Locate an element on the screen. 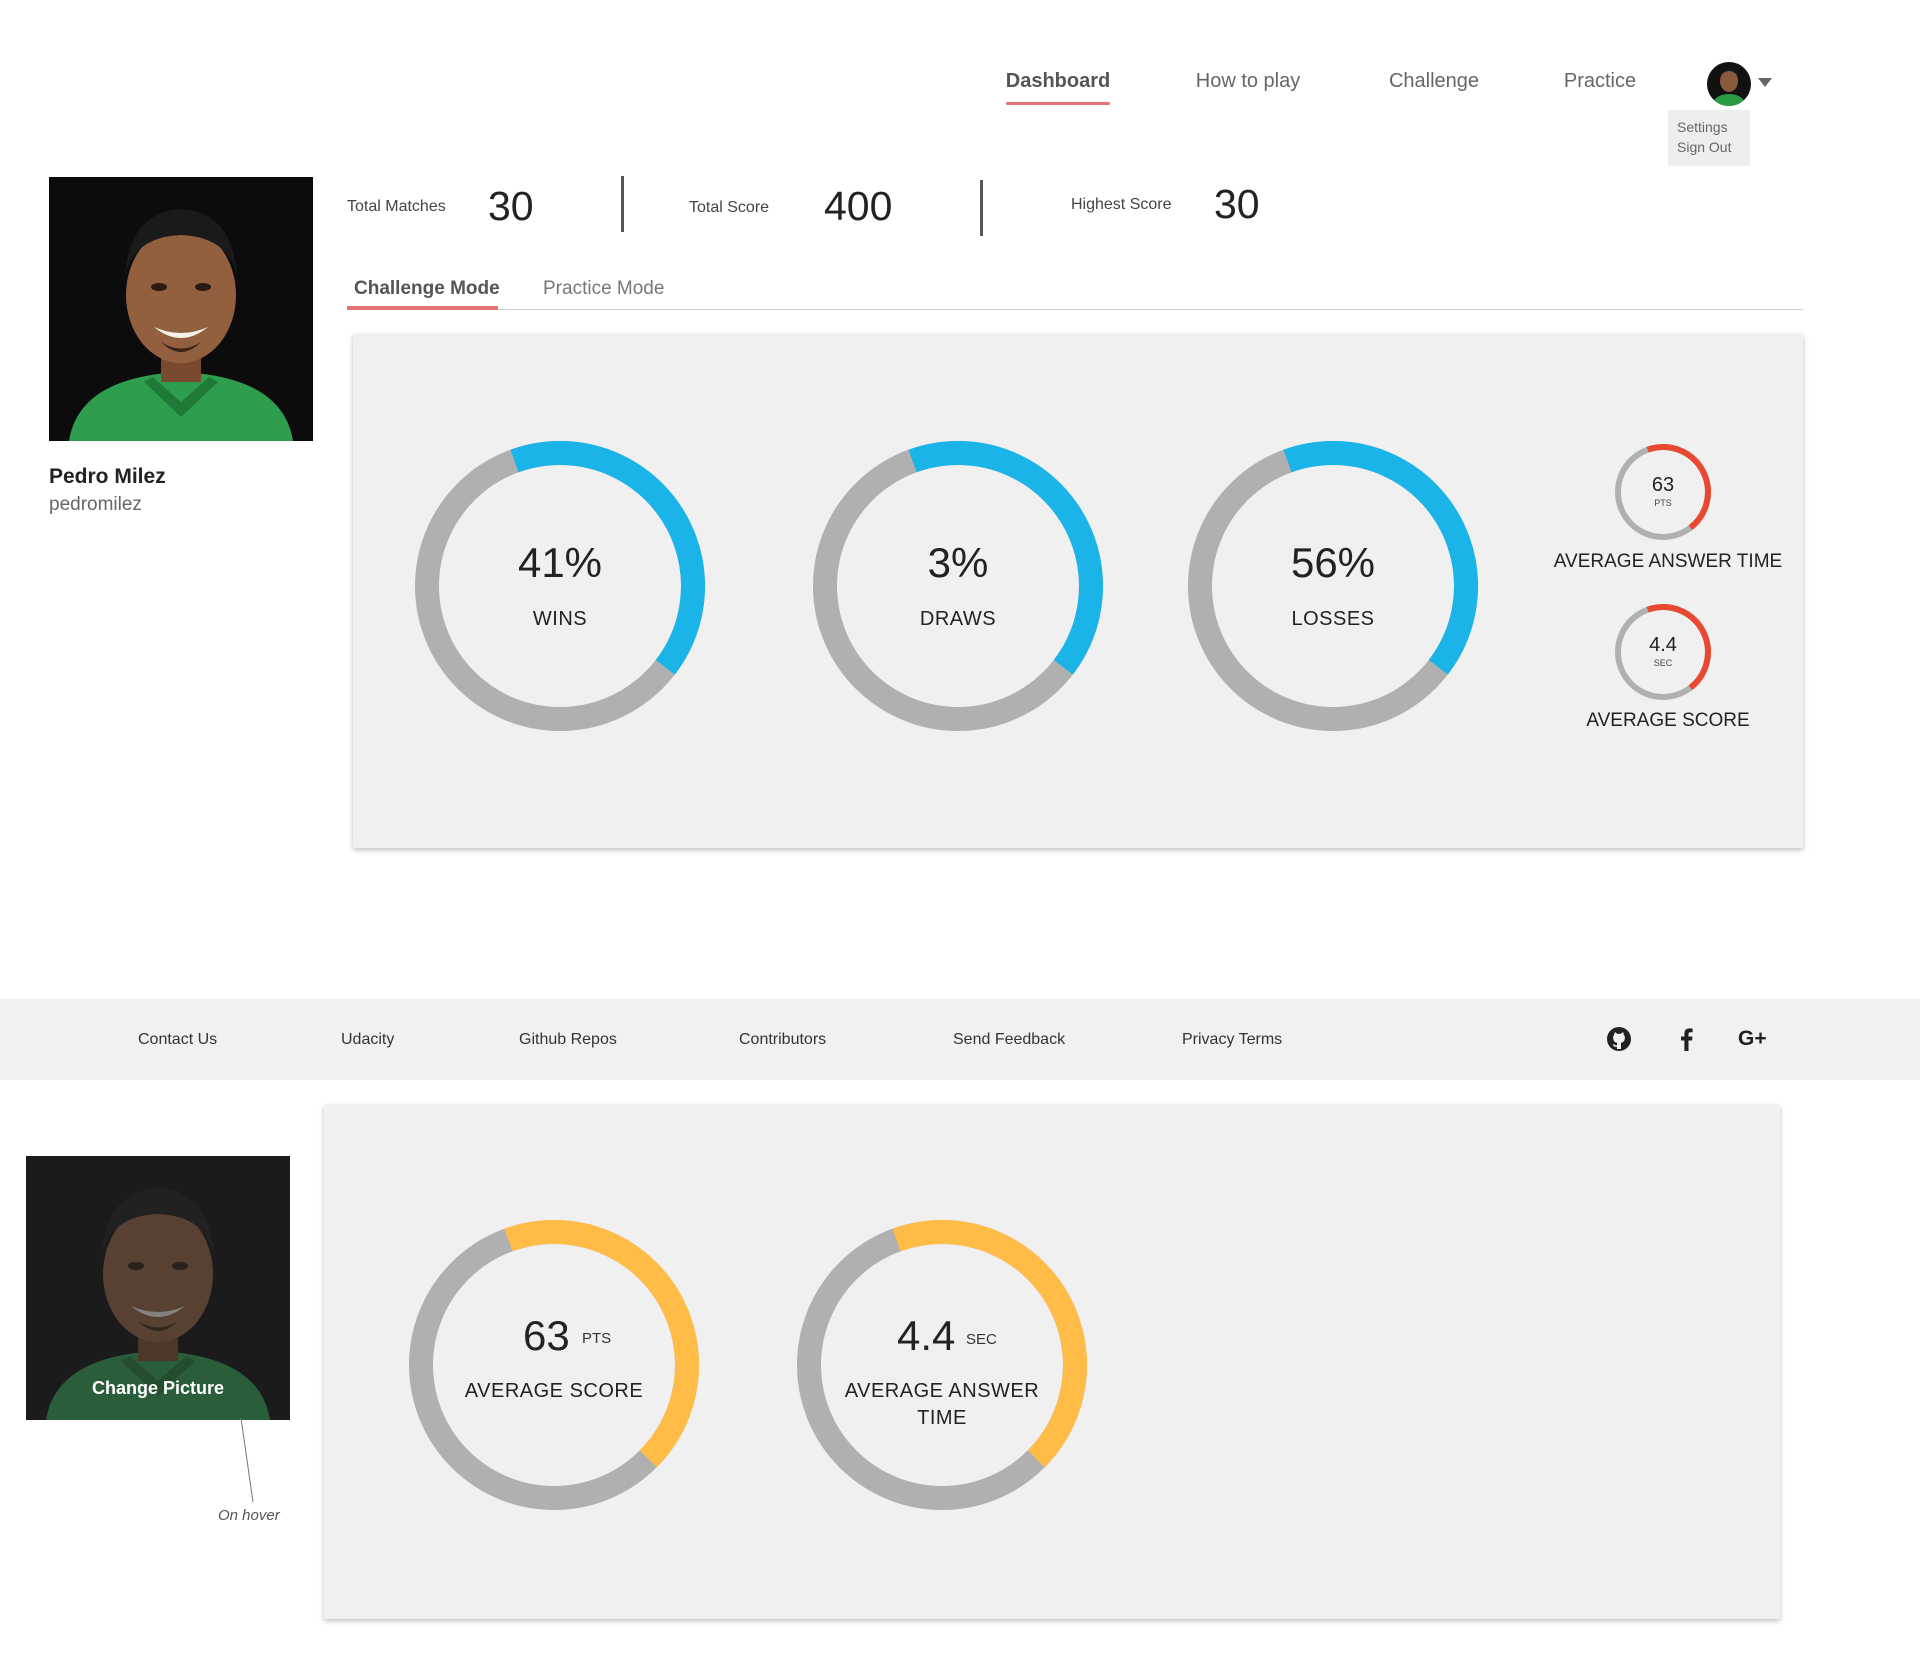 This screenshot has height=1676, width=1920. nav-dashboard: Dashboard is located at coordinates (1058, 81).